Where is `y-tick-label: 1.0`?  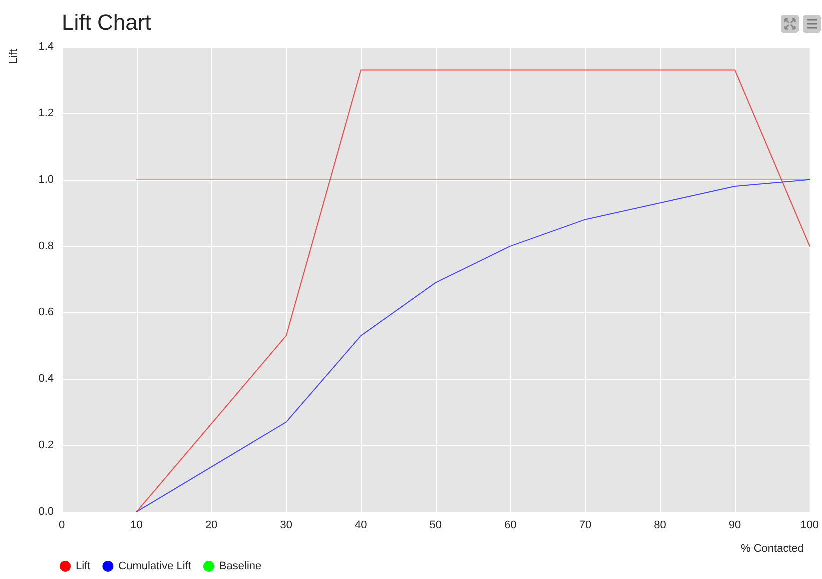 y-tick-label: 1.0 is located at coordinates (46, 180).